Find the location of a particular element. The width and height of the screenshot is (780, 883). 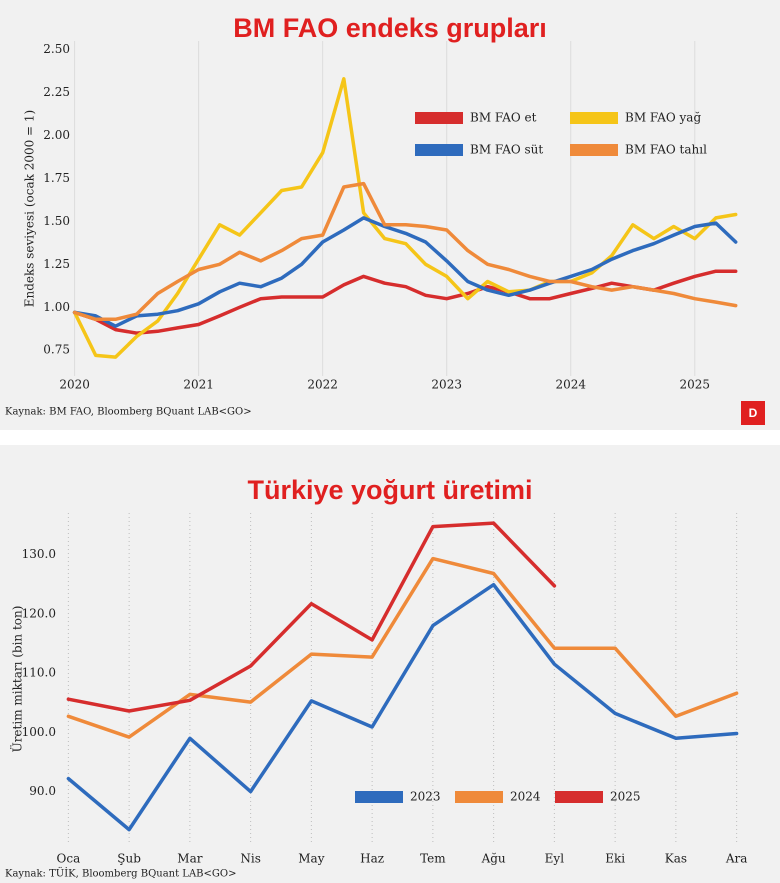

x-tick-label: May is located at coordinates (311, 859).